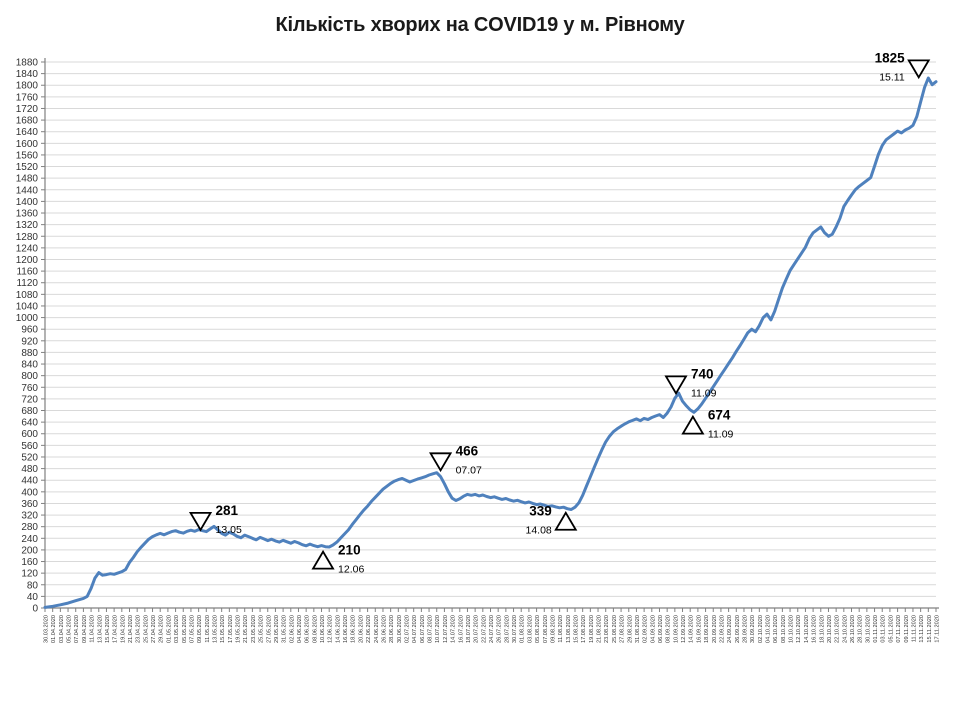  What do you see at coordinates (546, 629) in the screenshot?
I see `x-tick-label: 07.08.2020` at bounding box center [546, 629].